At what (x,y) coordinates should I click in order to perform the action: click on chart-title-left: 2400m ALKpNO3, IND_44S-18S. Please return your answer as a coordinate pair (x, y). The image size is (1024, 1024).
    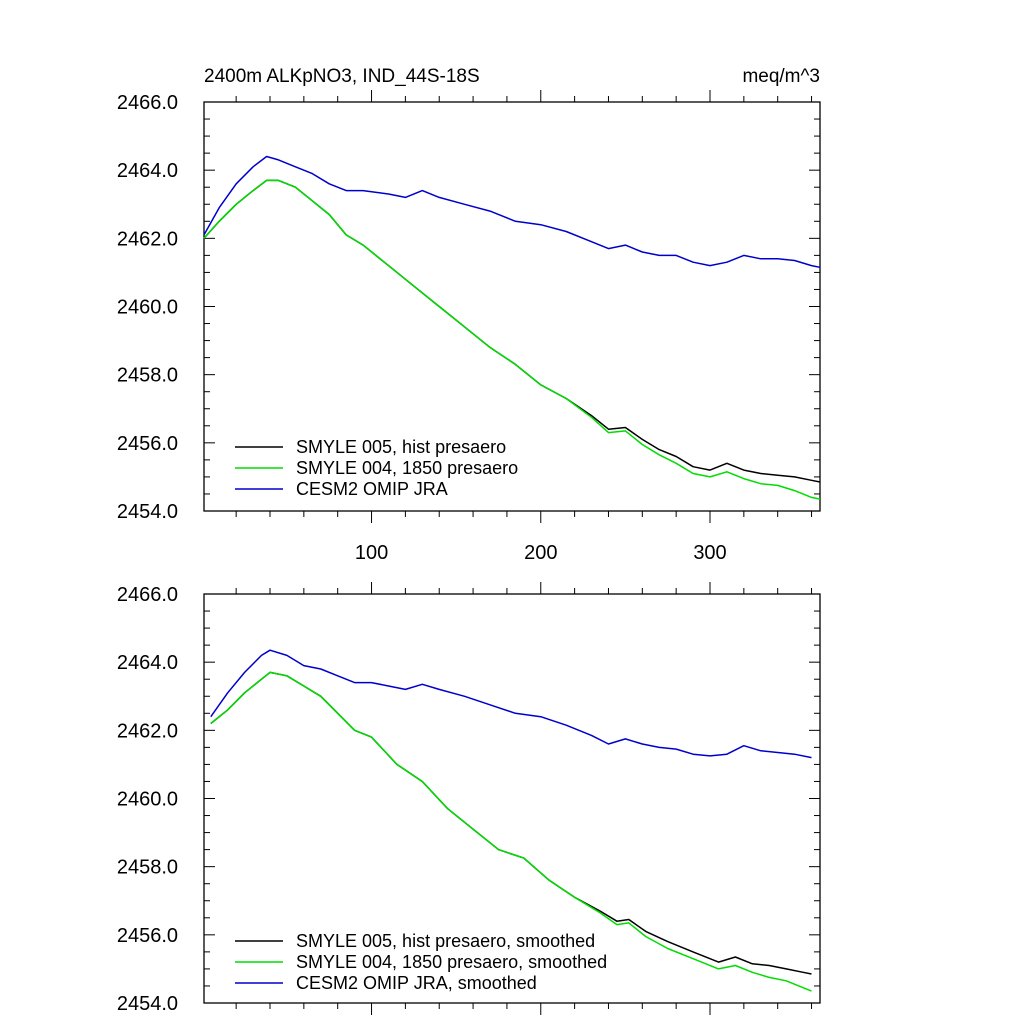
    Looking at the image, I should click on (342, 76).